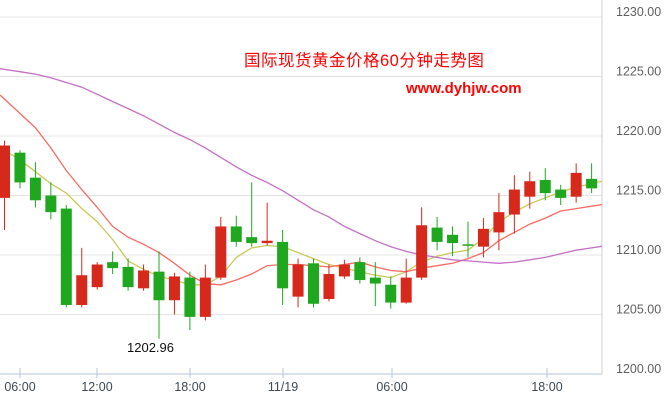 The width and height of the screenshot is (670, 400). I want to click on site-watermark: www.dyhjw.com, so click(464, 88).